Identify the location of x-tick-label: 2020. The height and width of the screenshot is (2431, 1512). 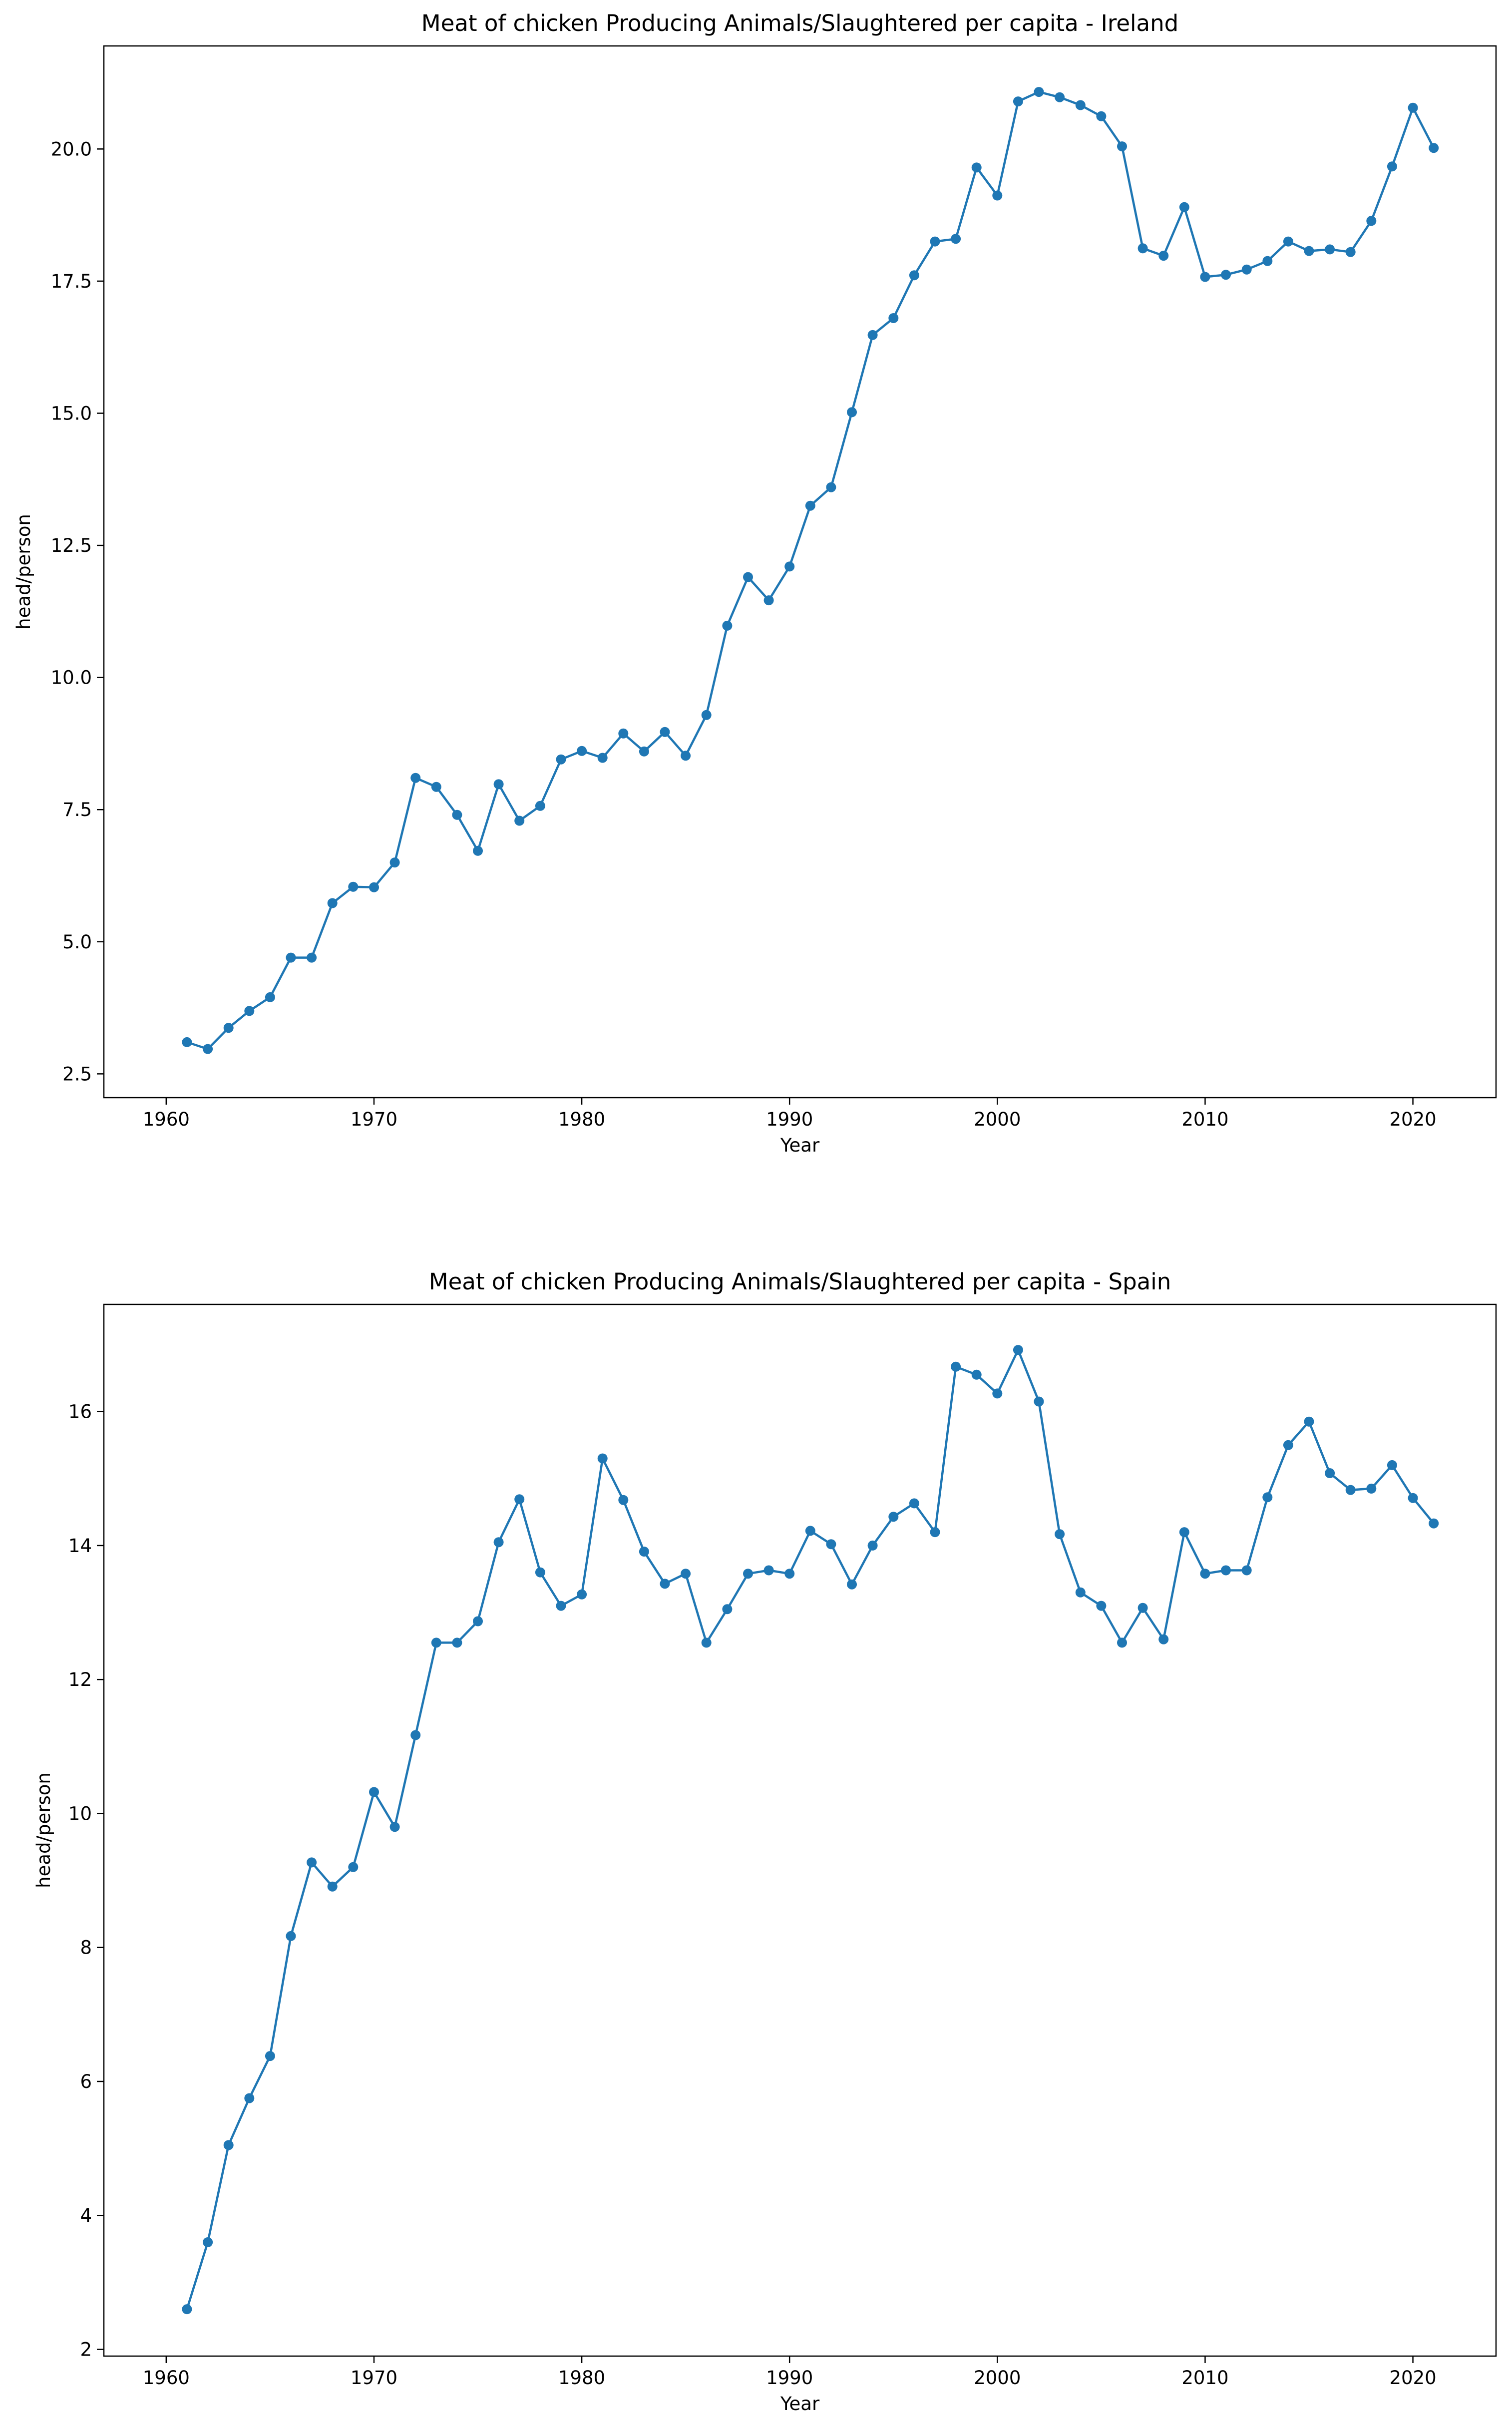
(1412, 1119).